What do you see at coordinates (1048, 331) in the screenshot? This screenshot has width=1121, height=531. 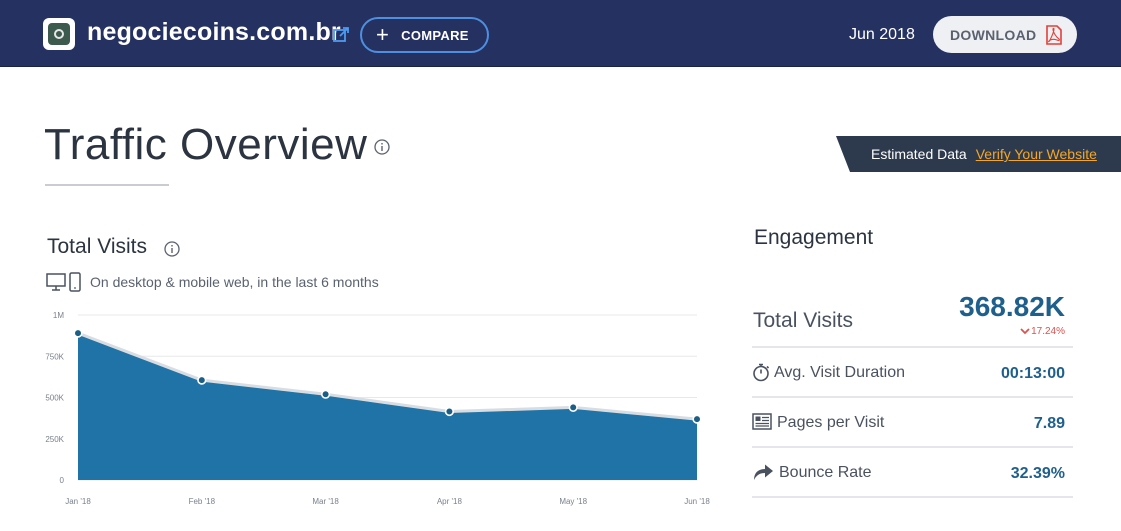 I see `total-visits-change-value: 17.24%` at bounding box center [1048, 331].